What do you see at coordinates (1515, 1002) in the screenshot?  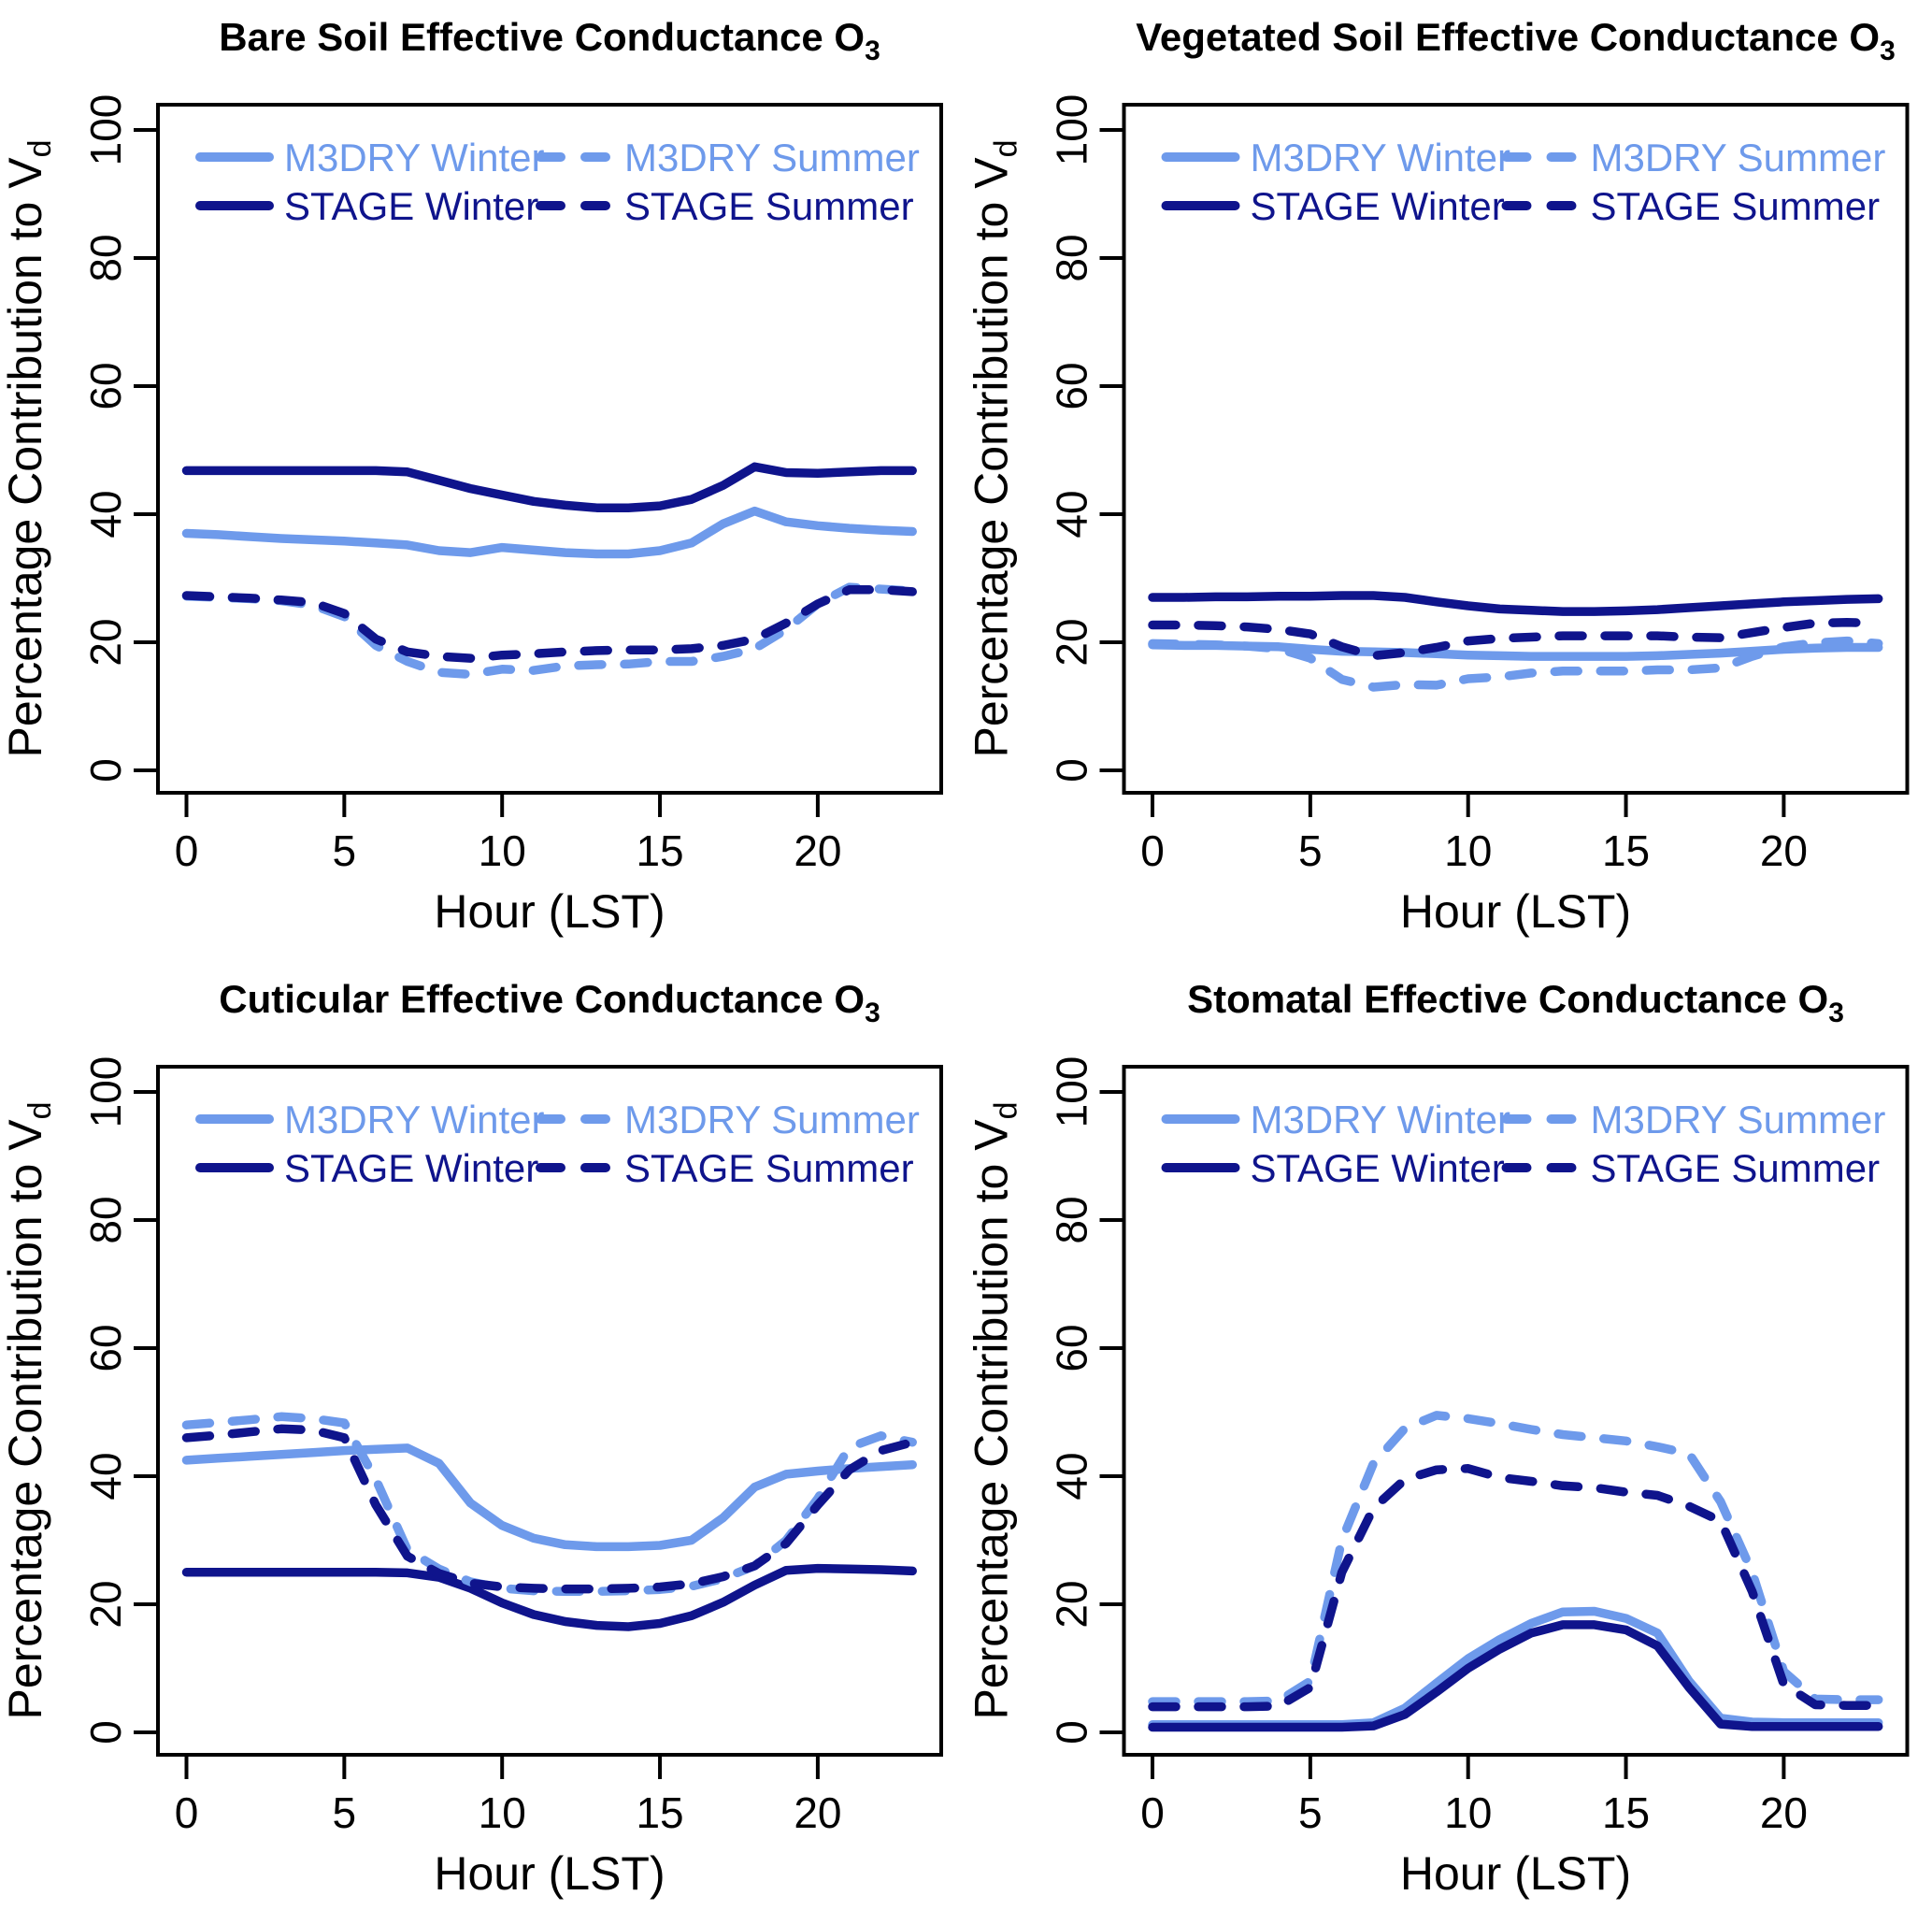 I see `panel-title: Stomatal Effective Conductance O3` at bounding box center [1515, 1002].